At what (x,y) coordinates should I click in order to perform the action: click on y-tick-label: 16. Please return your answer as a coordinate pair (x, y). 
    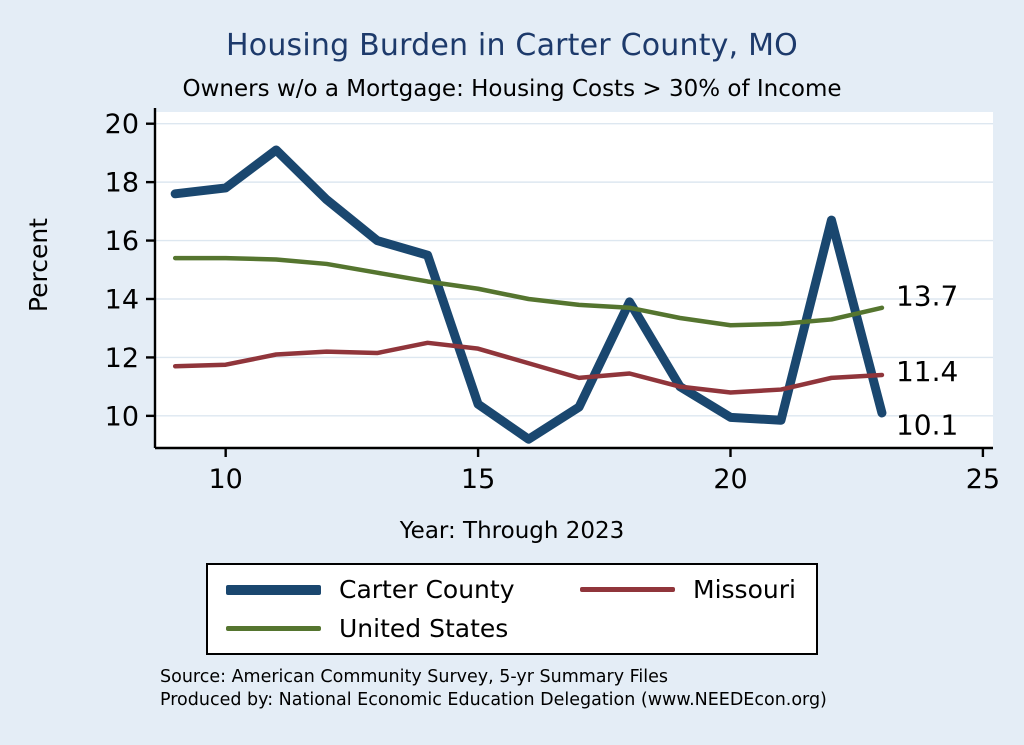
    Looking at the image, I should click on (122, 241).